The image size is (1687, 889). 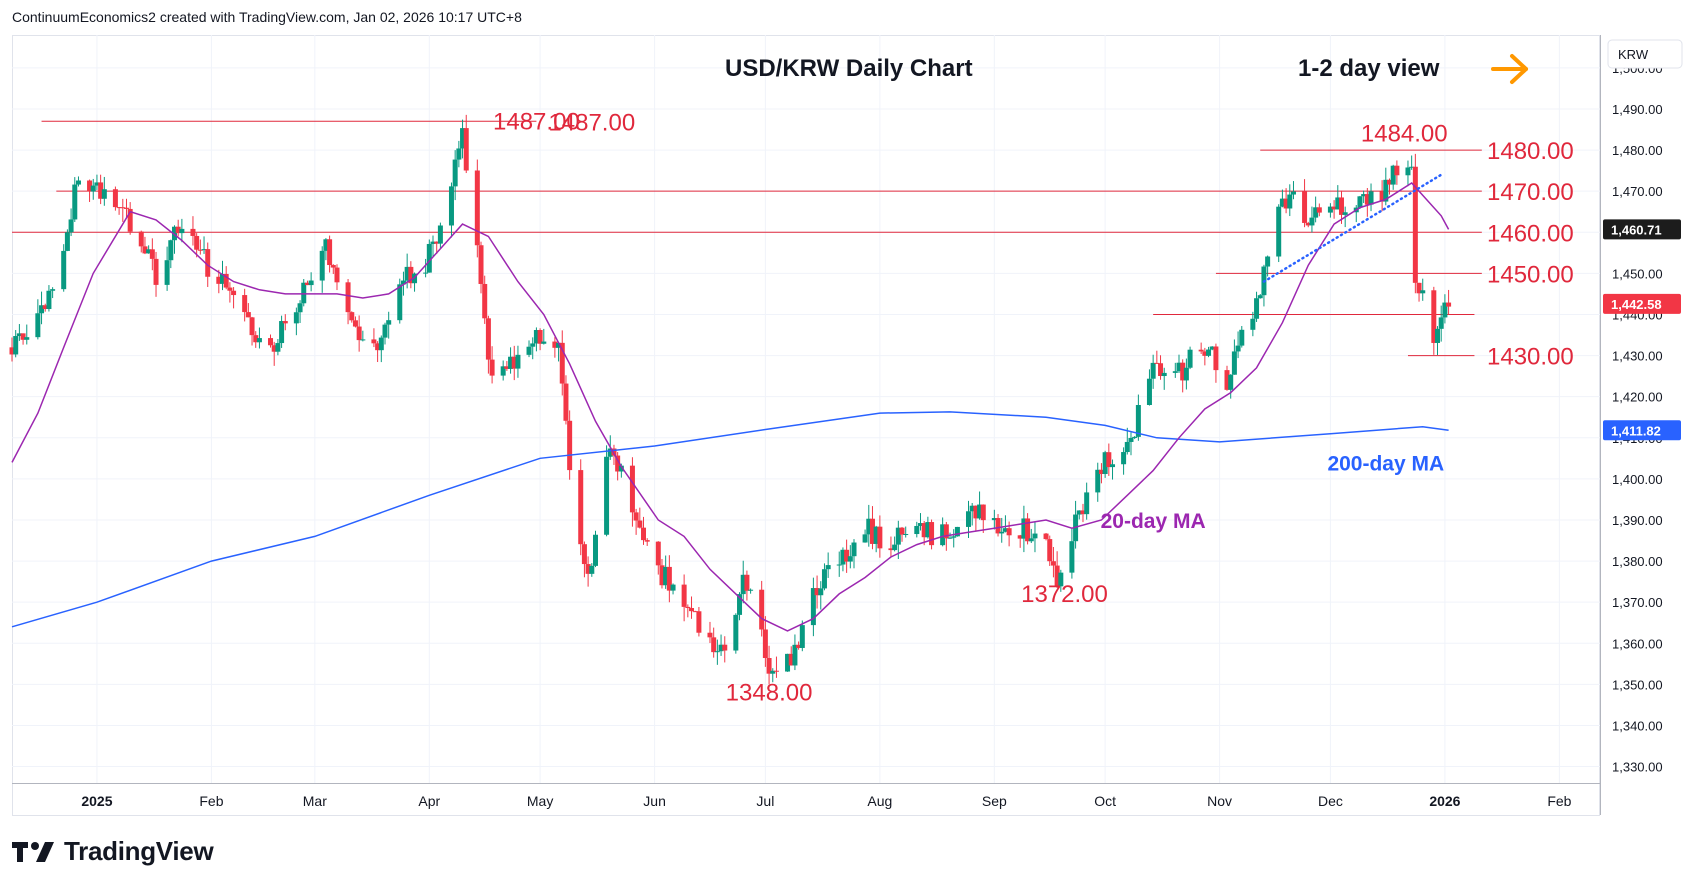 What do you see at coordinates (1559, 801) in the screenshot?
I see `x-tick-label: Feb` at bounding box center [1559, 801].